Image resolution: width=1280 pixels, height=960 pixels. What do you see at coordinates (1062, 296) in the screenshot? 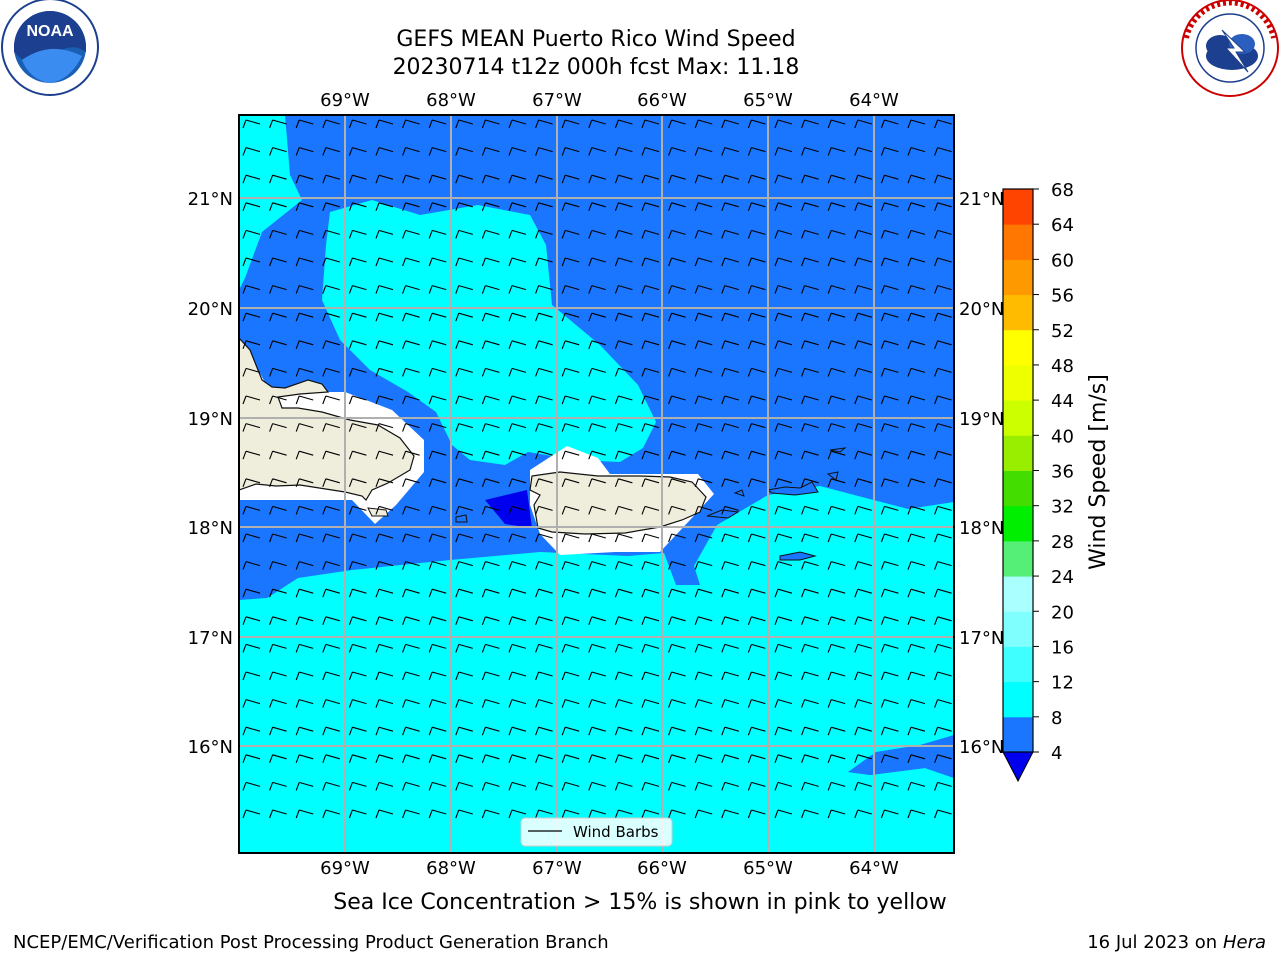
I see `colorbar-tick-label: 56` at bounding box center [1062, 296].